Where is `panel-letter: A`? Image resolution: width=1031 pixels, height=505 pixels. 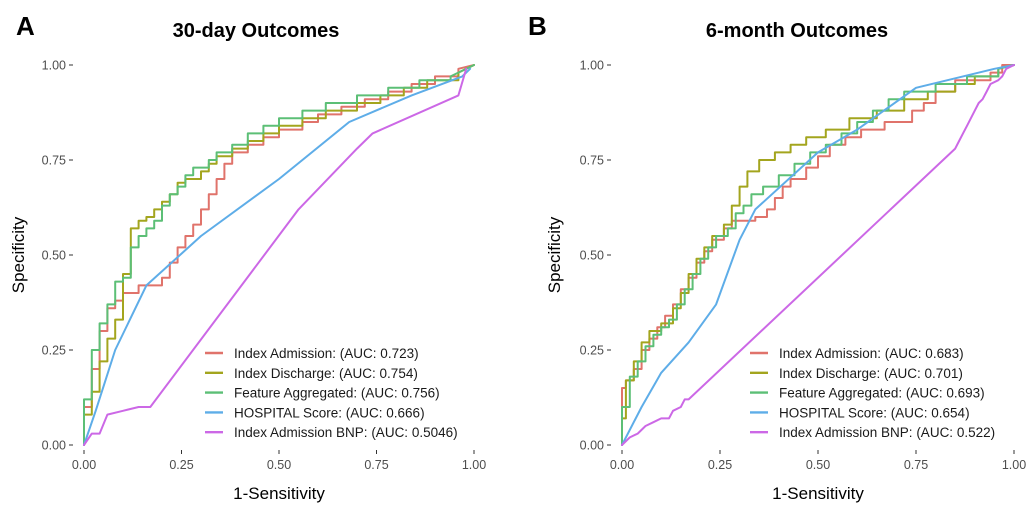 panel-letter: A is located at coordinates (25, 26).